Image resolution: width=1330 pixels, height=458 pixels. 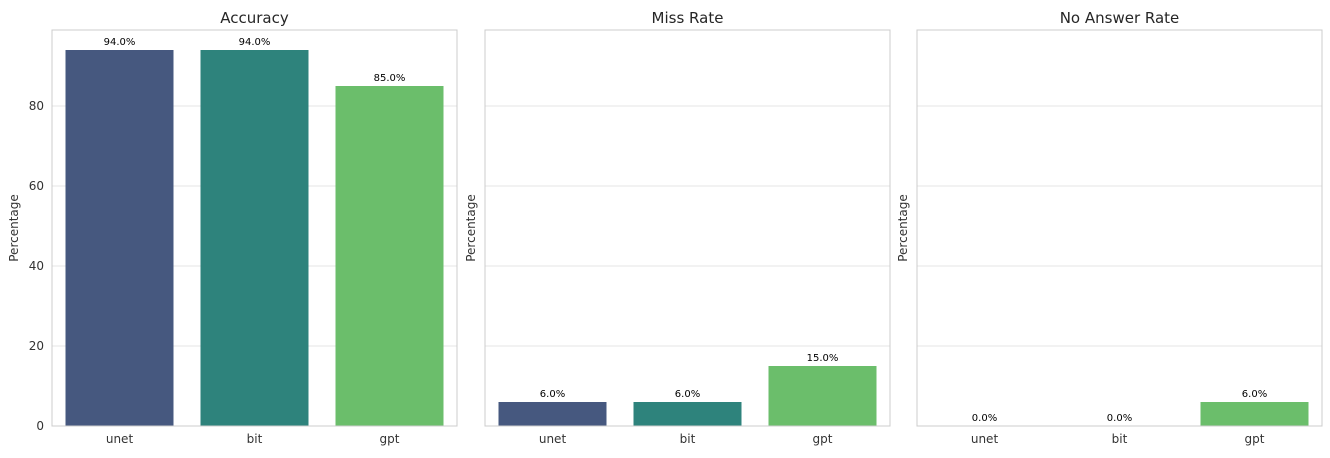 I want to click on data-label-gpt: 85.0%, so click(x=390, y=78).